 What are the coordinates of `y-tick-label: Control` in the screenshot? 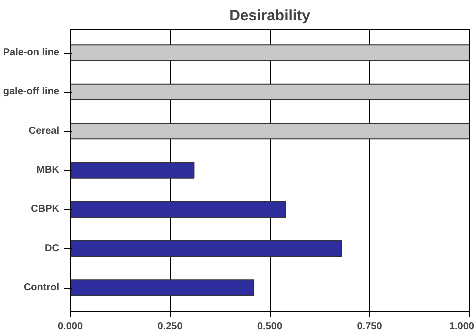 It's located at (42, 288).